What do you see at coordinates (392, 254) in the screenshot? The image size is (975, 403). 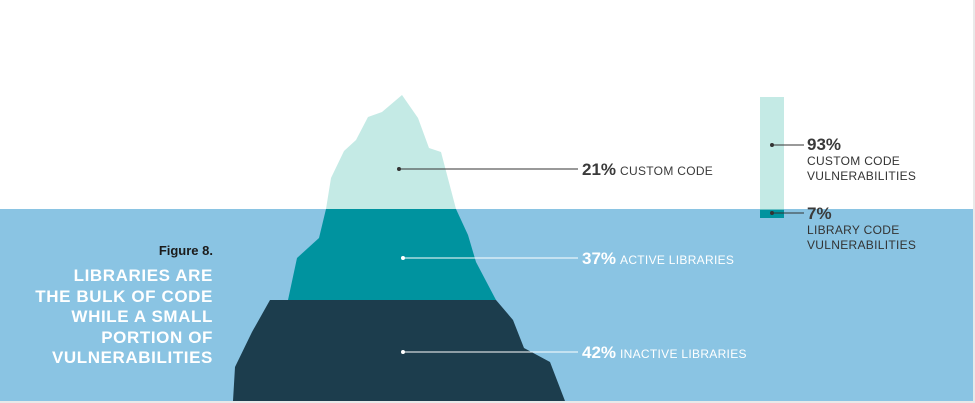 I see `iceberg-active-libraries` at bounding box center [392, 254].